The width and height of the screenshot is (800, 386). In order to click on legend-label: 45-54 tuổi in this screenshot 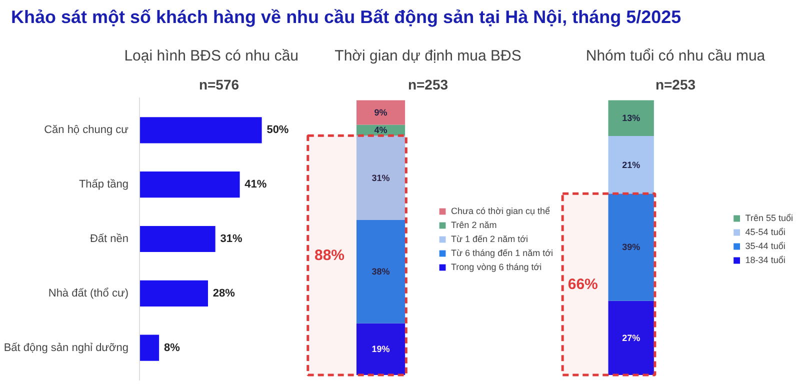, I will do `click(765, 231)`.